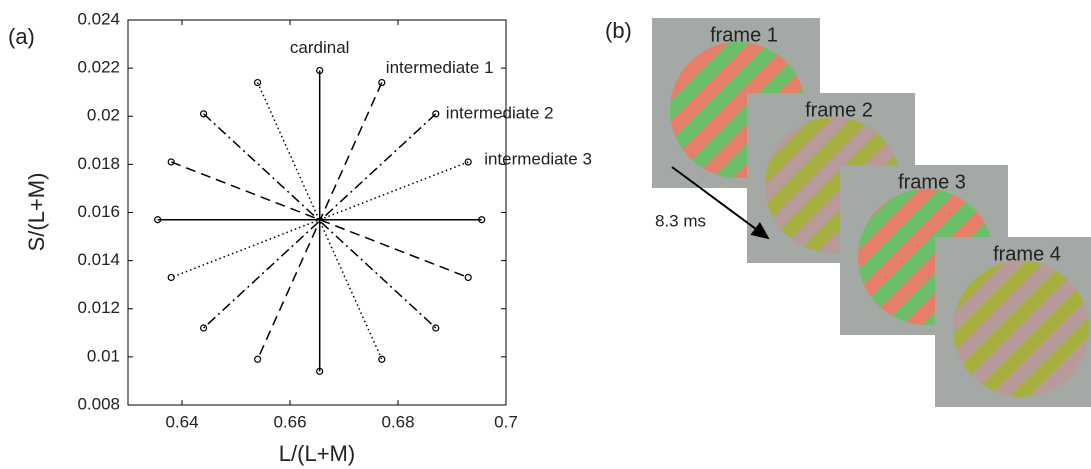  What do you see at coordinates (839, 110) in the screenshot?
I see `frame-label: frame 2` at bounding box center [839, 110].